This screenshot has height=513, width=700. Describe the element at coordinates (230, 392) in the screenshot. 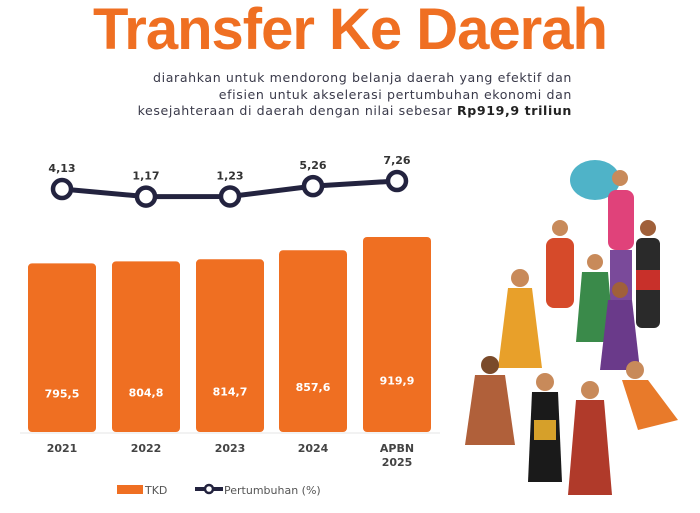

I see `bar-value-label: 814,7` at that location.